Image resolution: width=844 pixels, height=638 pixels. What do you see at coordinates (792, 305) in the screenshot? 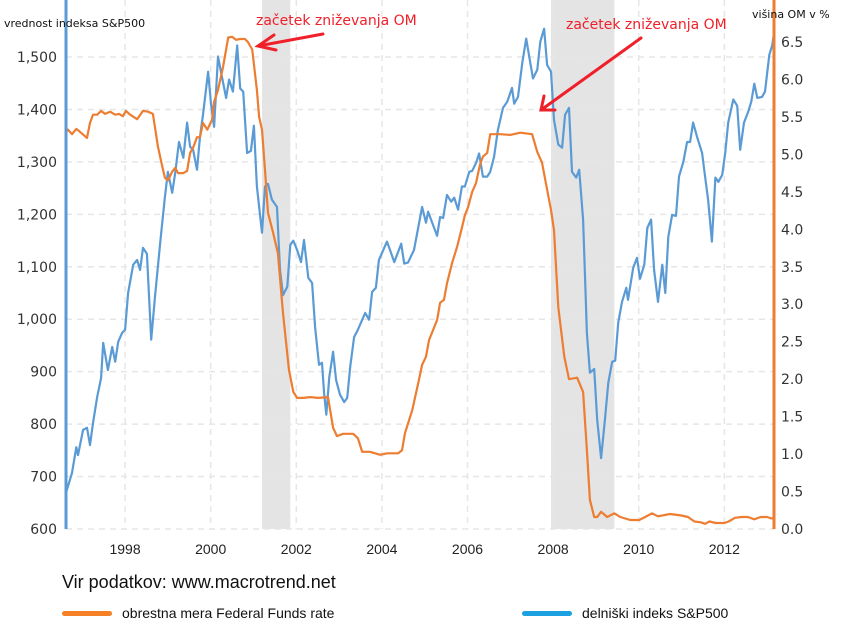
I see `y-right-tick-label: 3.0` at bounding box center [792, 305].